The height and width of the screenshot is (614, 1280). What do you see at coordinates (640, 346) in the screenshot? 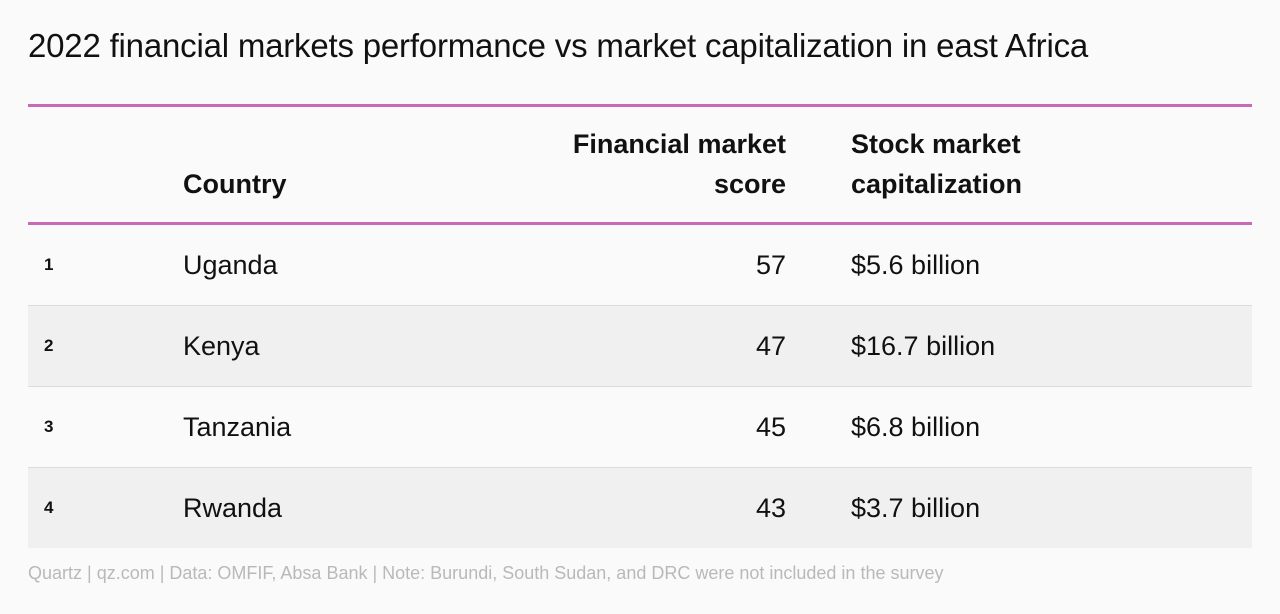
I see `table-row: 2 Kenya 47 $16.7 billion` at bounding box center [640, 346].